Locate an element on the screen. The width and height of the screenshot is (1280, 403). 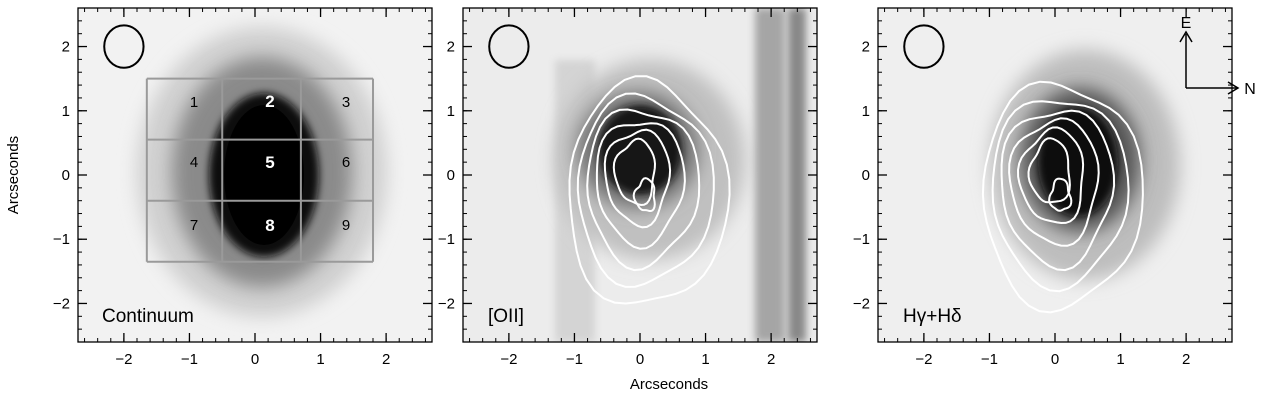
hgamma-hdelta-image is located at coordinates (1085, 165).